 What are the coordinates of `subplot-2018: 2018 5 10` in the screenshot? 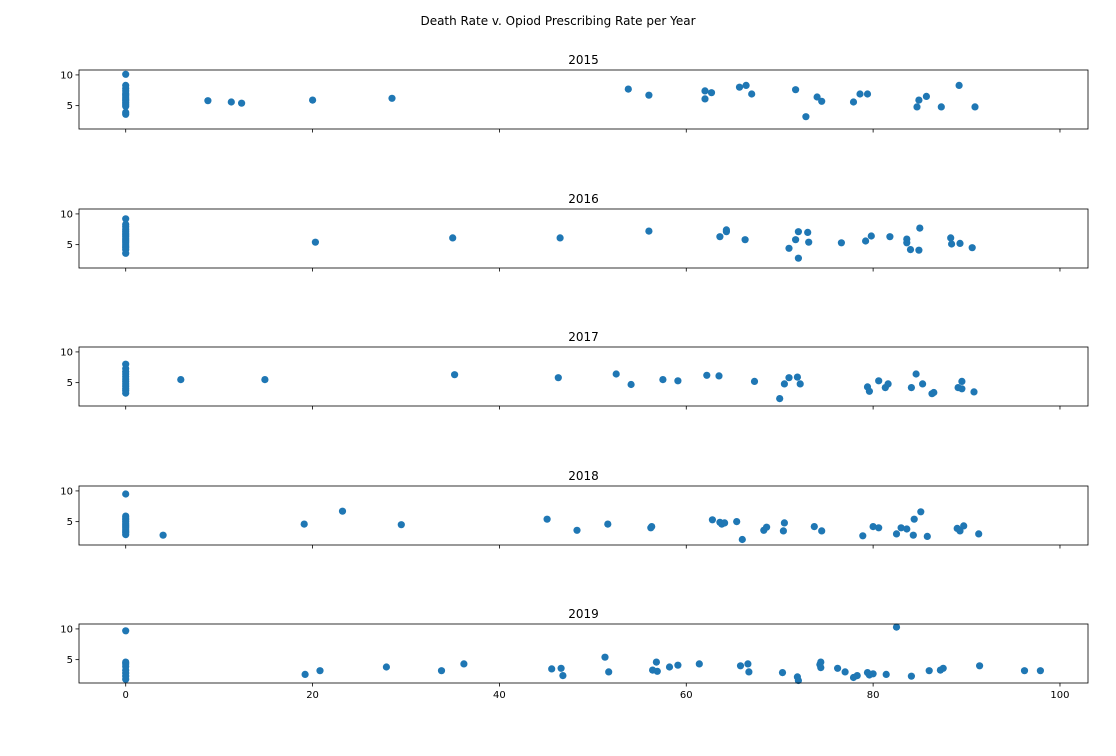 It's located at (574, 509).